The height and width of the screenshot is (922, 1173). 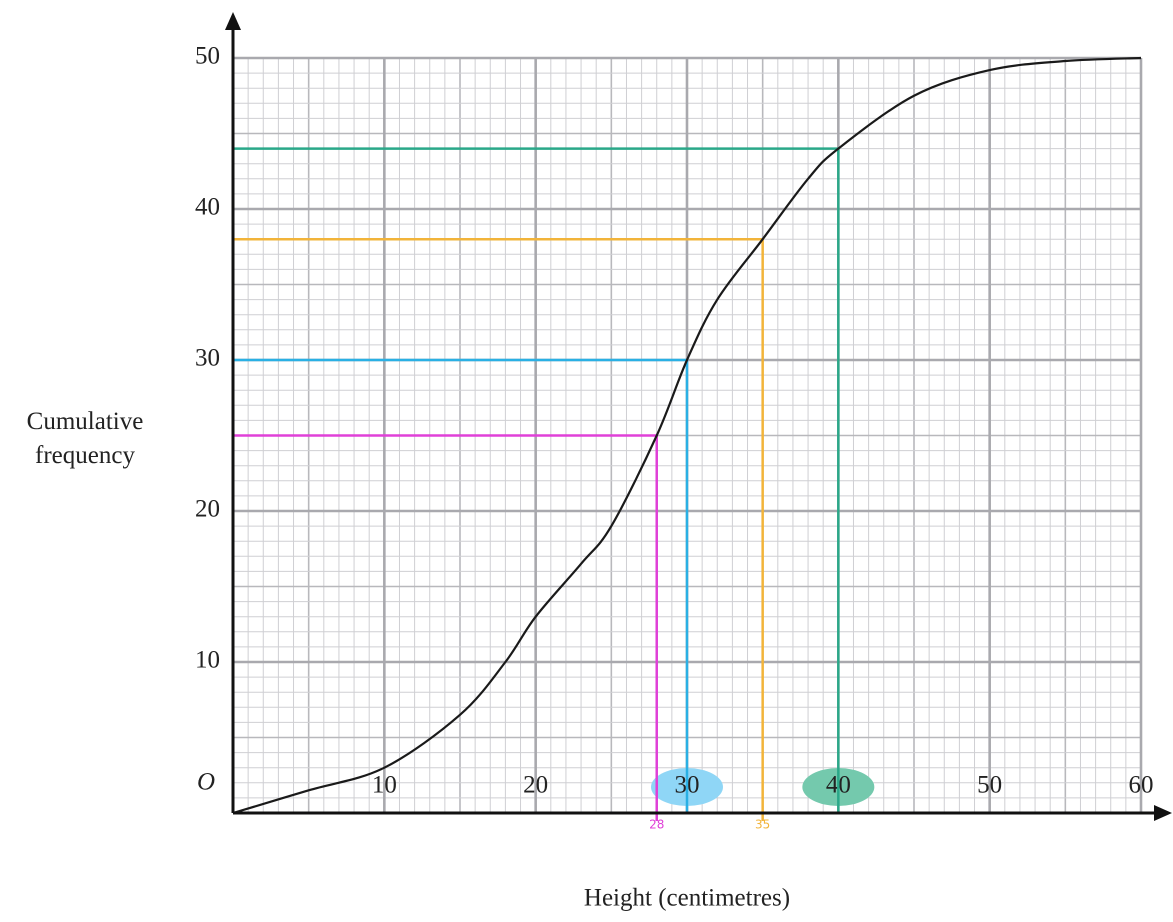 I want to click on guide-annotation: 28, so click(x=656, y=825).